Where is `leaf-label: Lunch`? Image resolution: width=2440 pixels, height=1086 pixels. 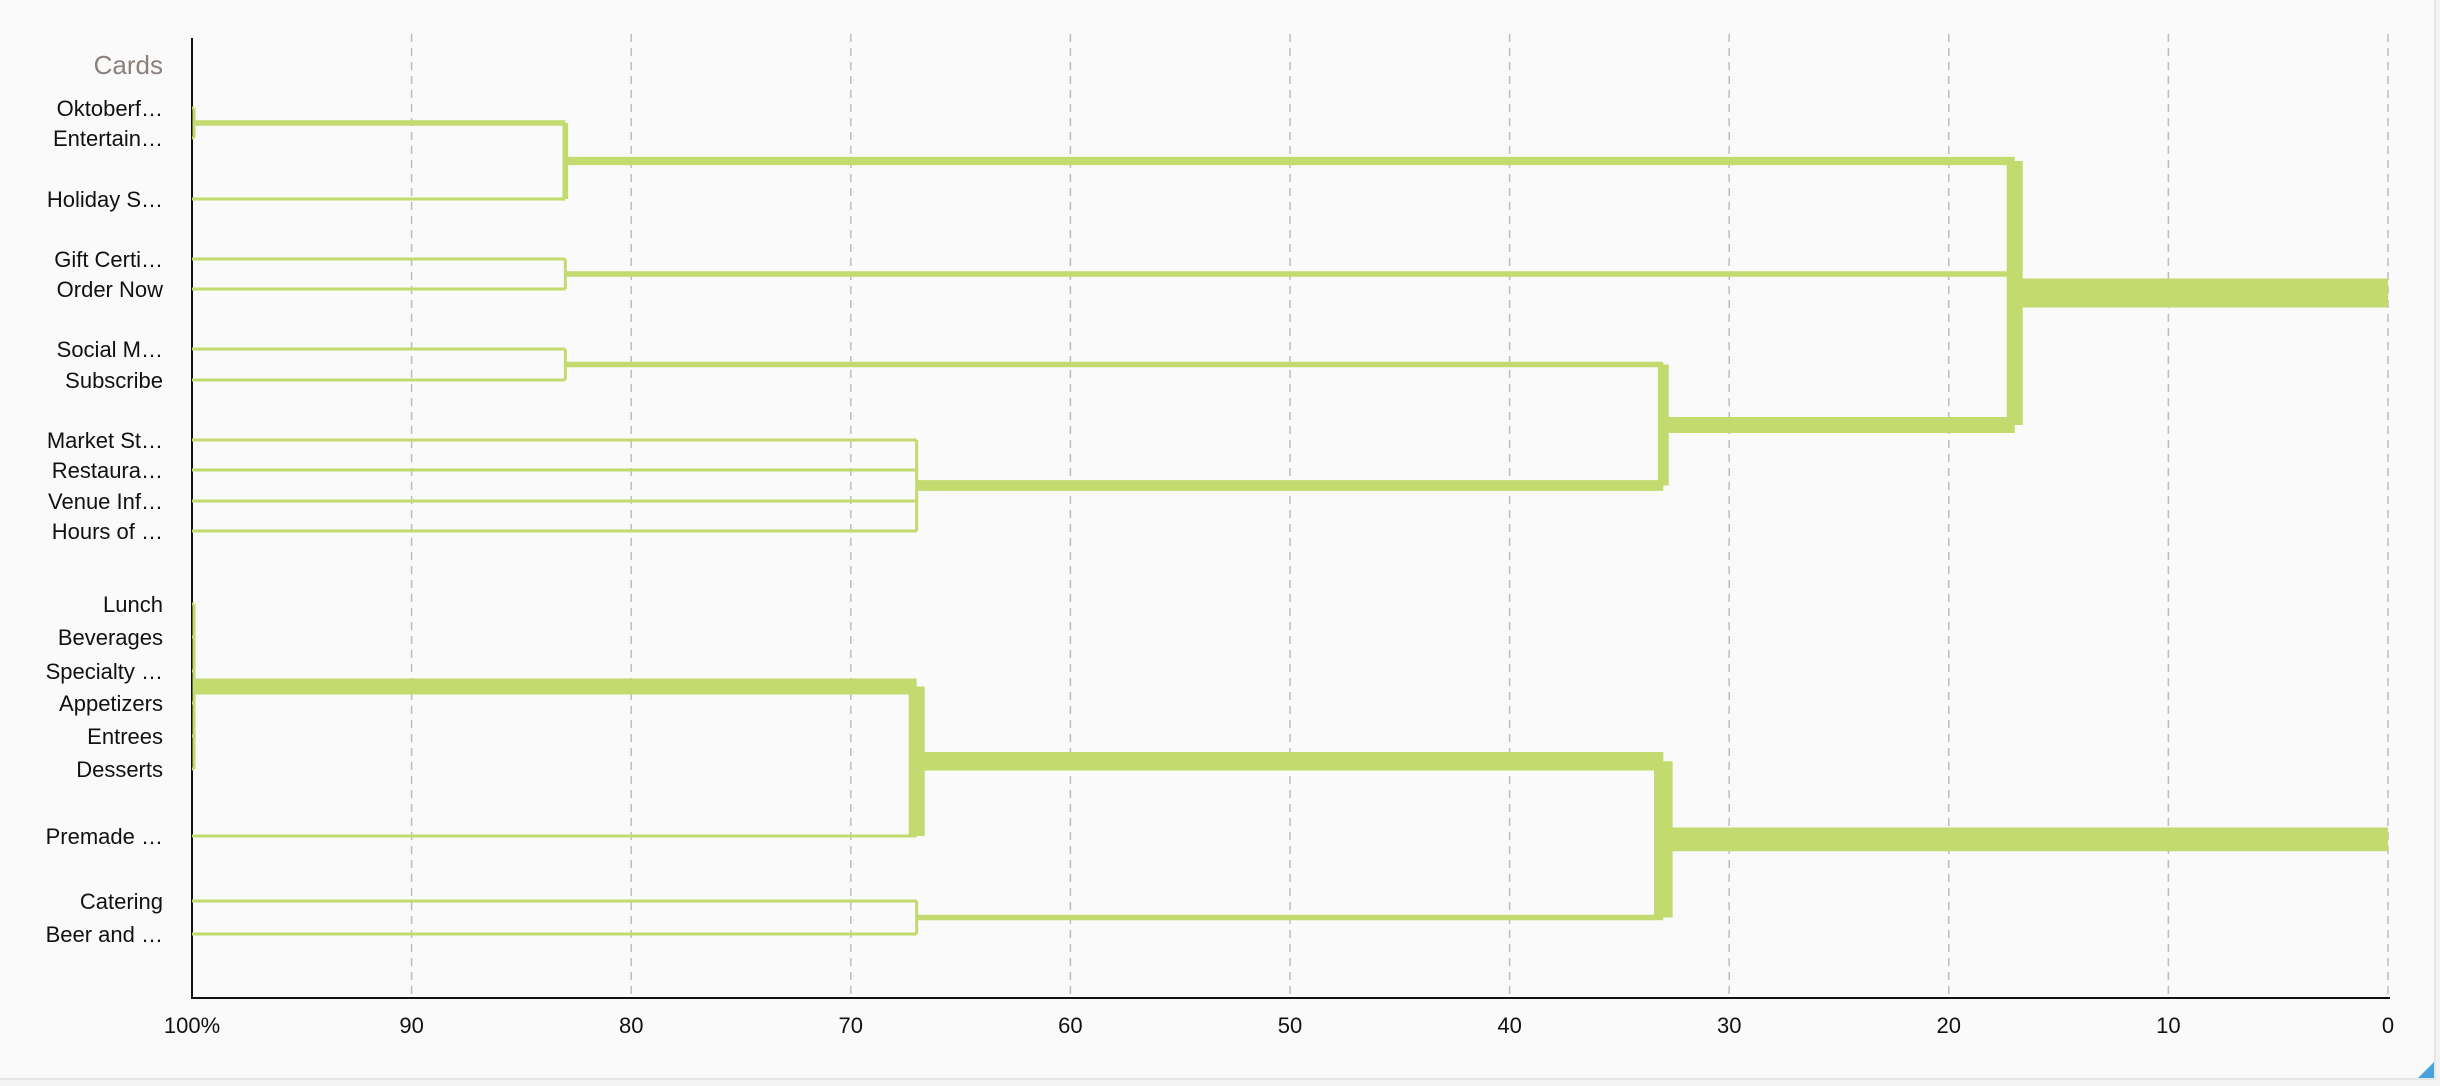
leaf-label: Lunch is located at coordinates (133, 604).